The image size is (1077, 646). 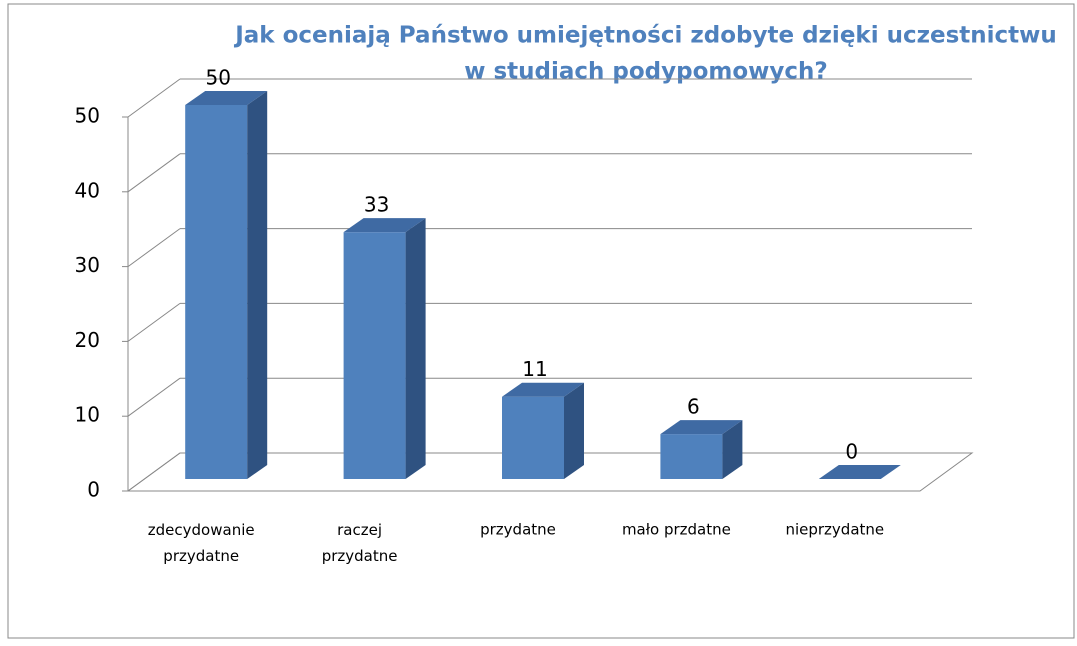 What do you see at coordinates (646, 72) in the screenshot?
I see `chart-title: w studiach podypomowych?` at bounding box center [646, 72].